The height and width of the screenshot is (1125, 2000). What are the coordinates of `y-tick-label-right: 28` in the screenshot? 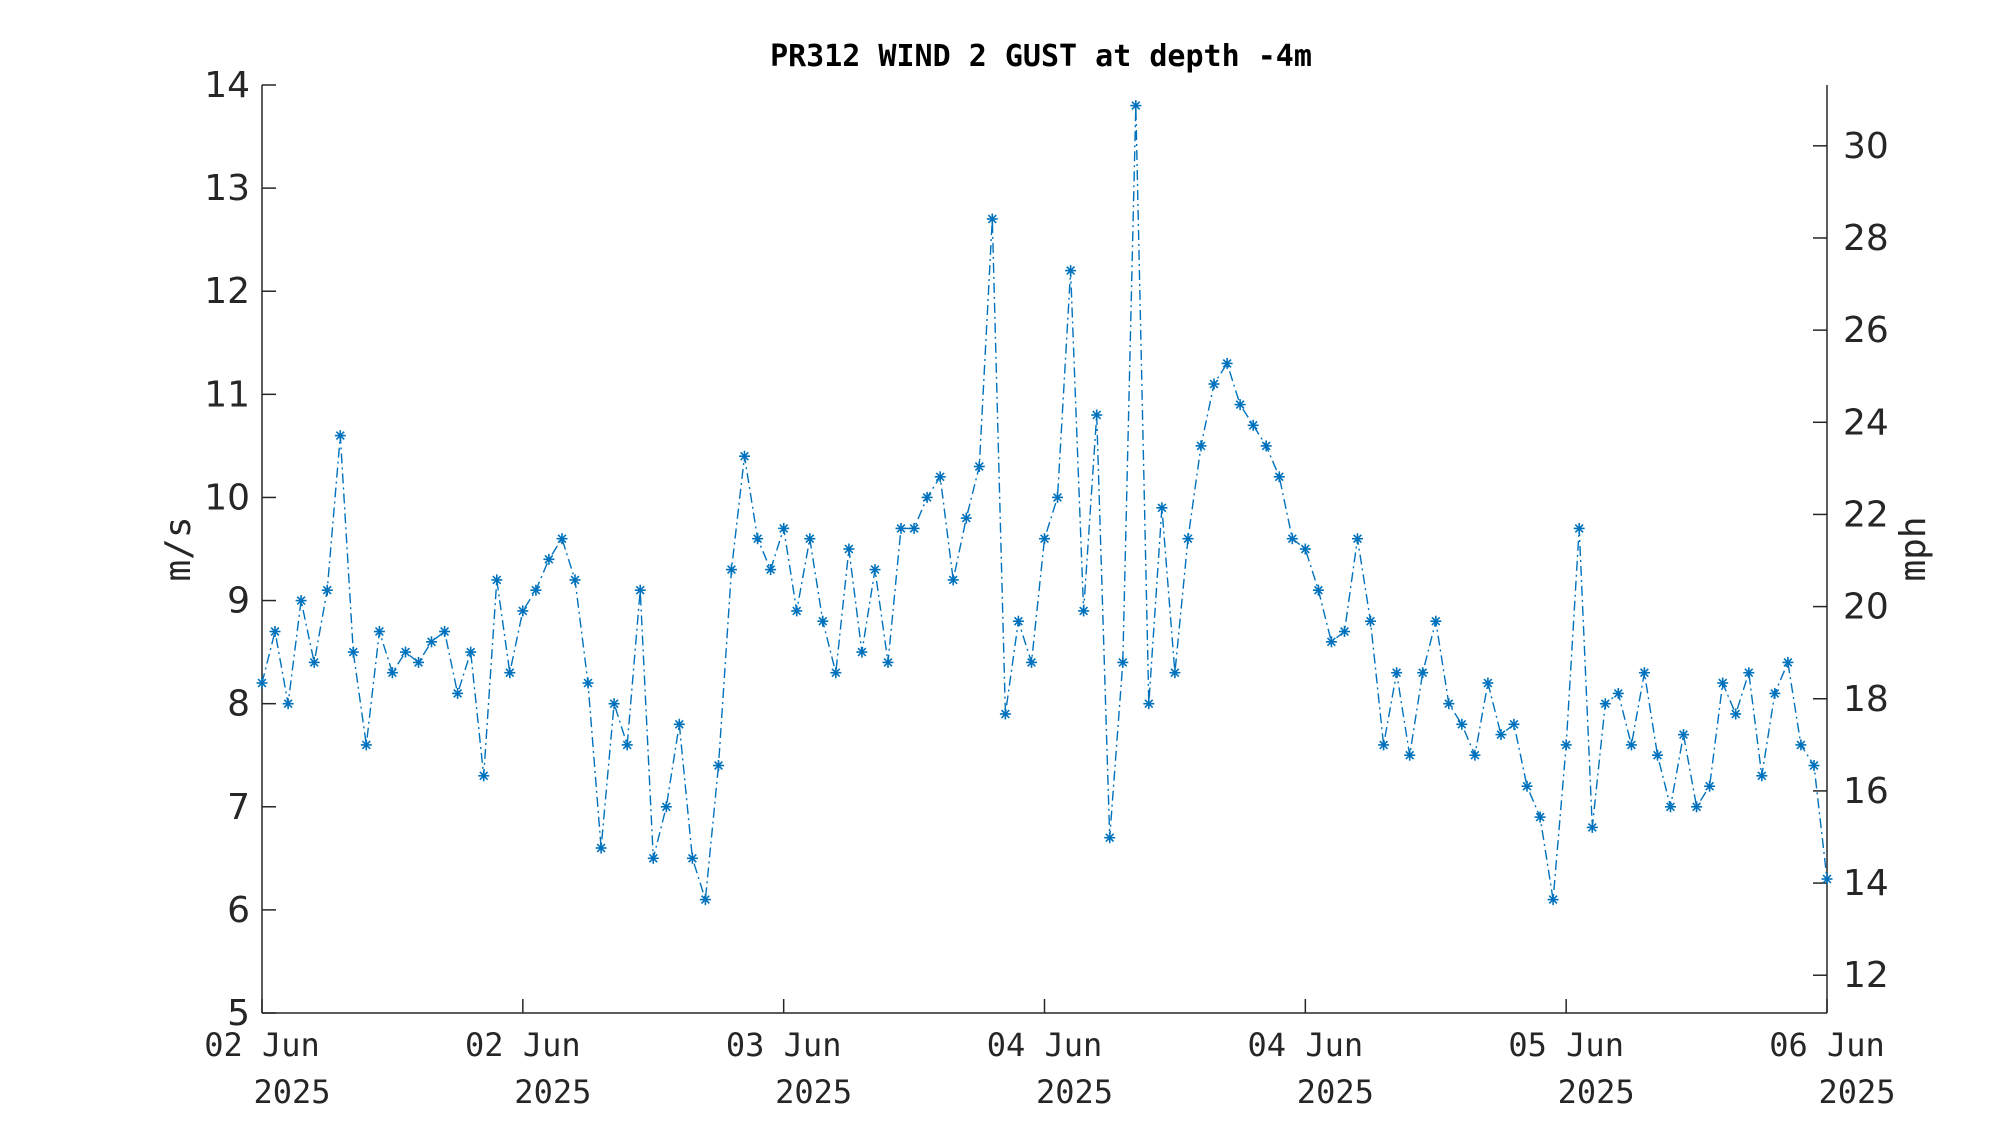 It's located at (1866, 238).